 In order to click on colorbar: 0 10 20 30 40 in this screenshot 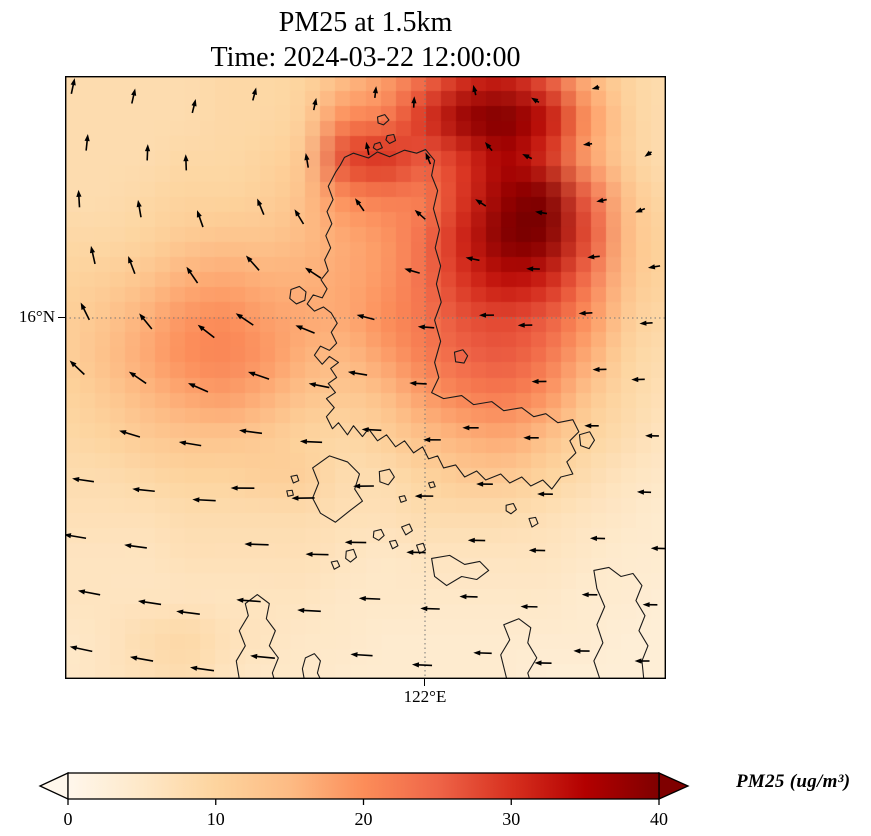, I will do `click(364, 800)`.